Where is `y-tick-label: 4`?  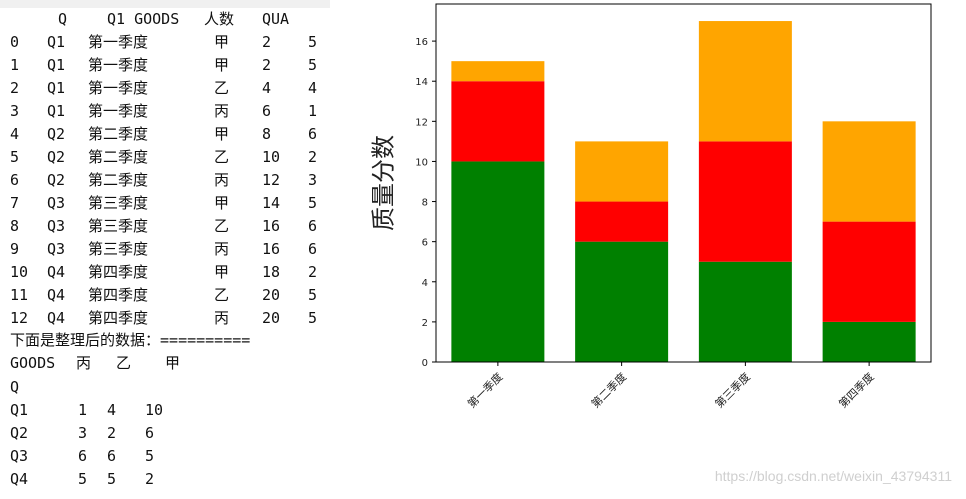 y-tick-label: 4 is located at coordinates (425, 283).